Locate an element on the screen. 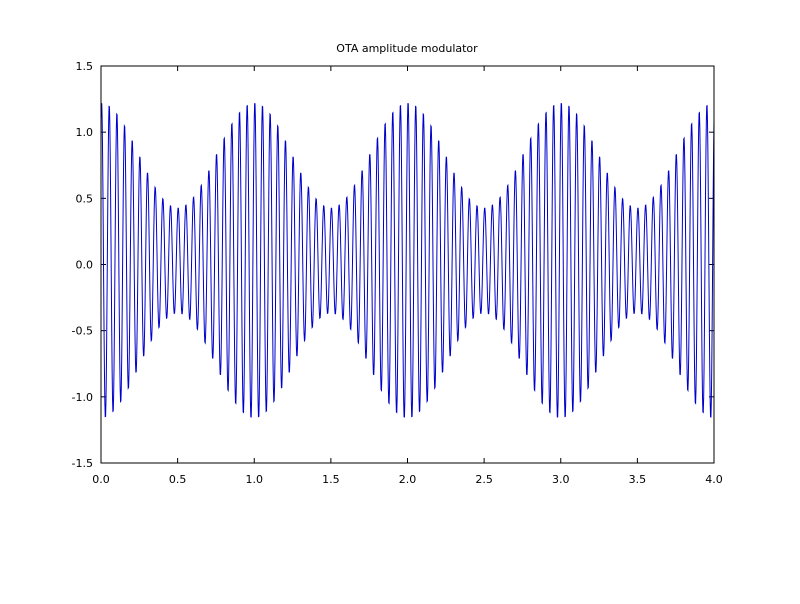 This screenshot has height=604, width=800. x-tick-label: 1.0 is located at coordinates (255, 479).